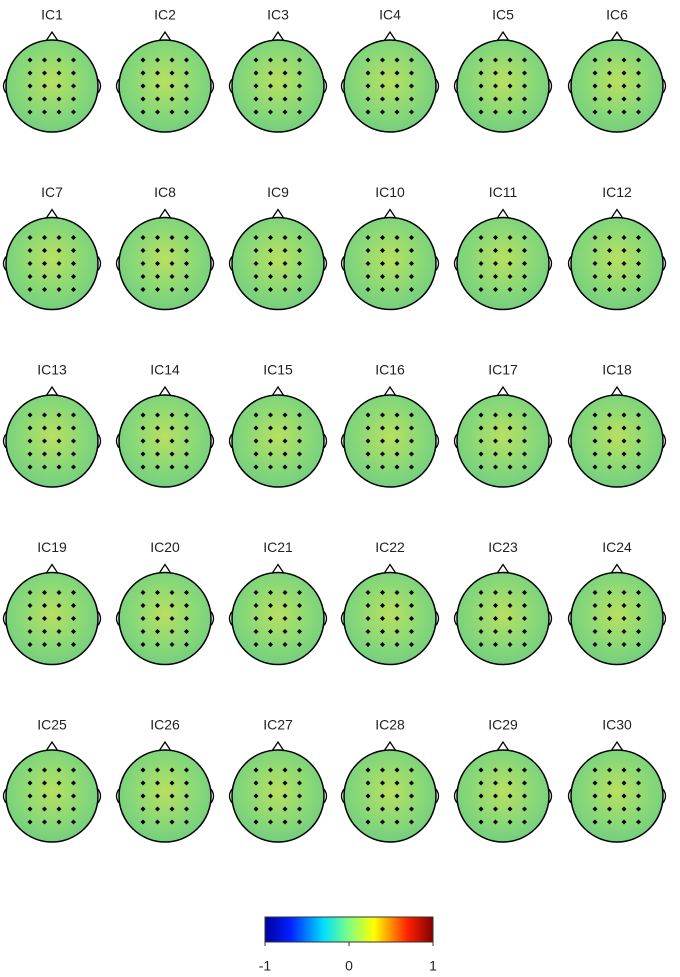 This screenshot has width=680, height=977. Describe the element at coordinates (503, 15) in the screenshot. I see `panel-title: IC5` at that location.